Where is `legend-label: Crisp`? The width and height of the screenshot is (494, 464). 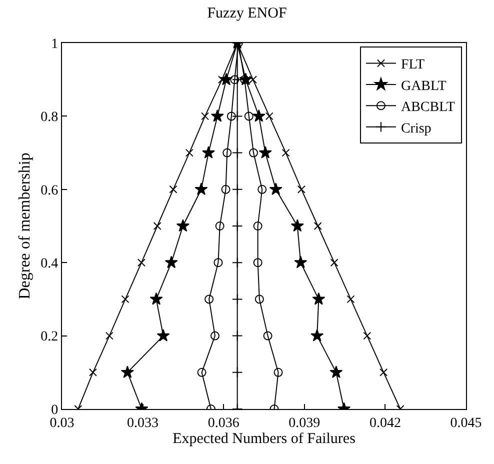
legend-label: Crisp is located at coordinates (416, 128).